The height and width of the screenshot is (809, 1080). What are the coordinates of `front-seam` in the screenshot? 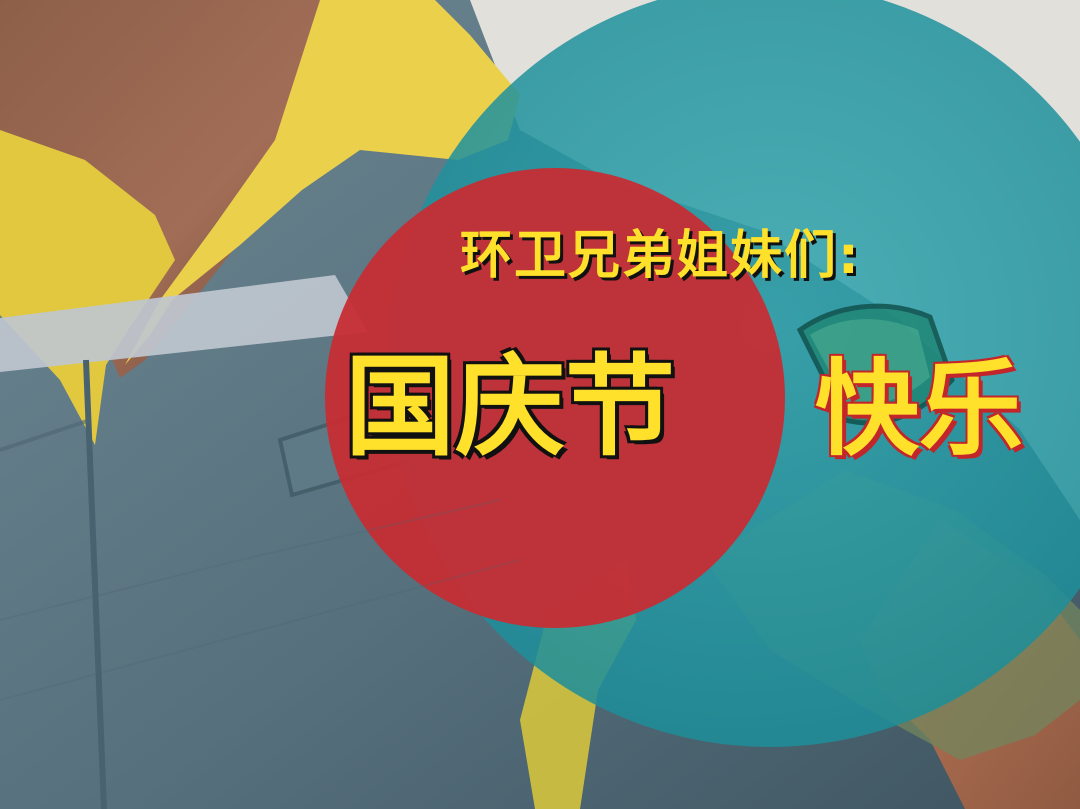 It's located at (95, 584).